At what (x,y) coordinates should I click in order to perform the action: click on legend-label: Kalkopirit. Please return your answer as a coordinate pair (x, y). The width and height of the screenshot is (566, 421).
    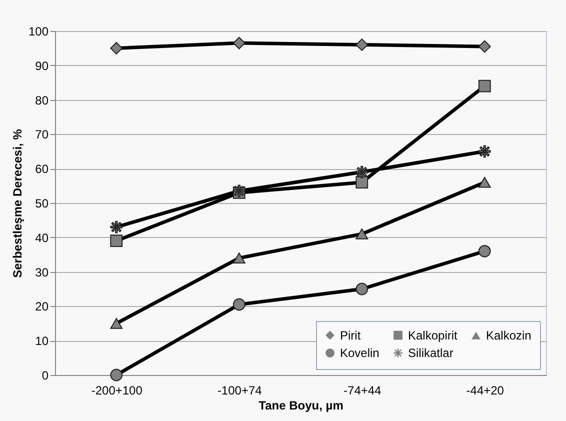
    Looking at the image, I should click on (433, 335).